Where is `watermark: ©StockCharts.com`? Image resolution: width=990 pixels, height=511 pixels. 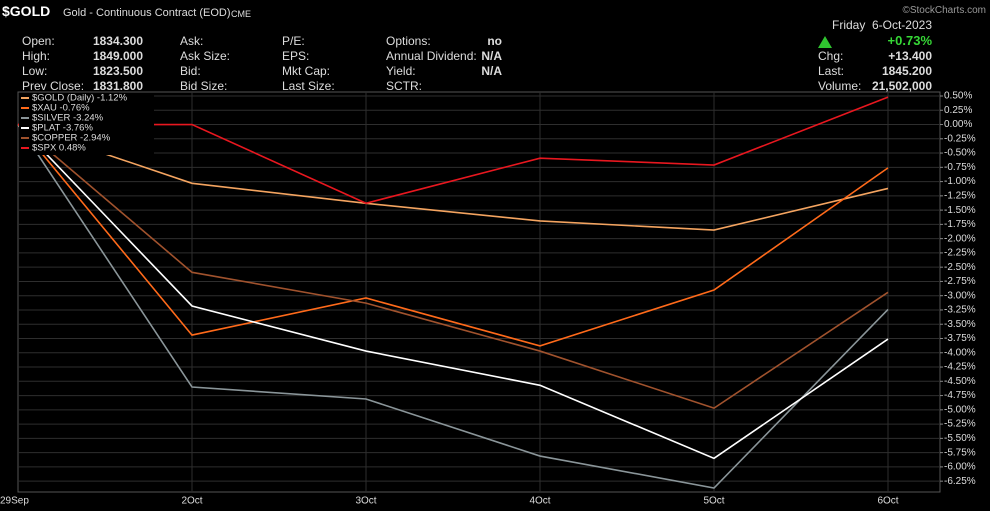 watermark: ©StockCharts.com is located at coordinates (944, 10).